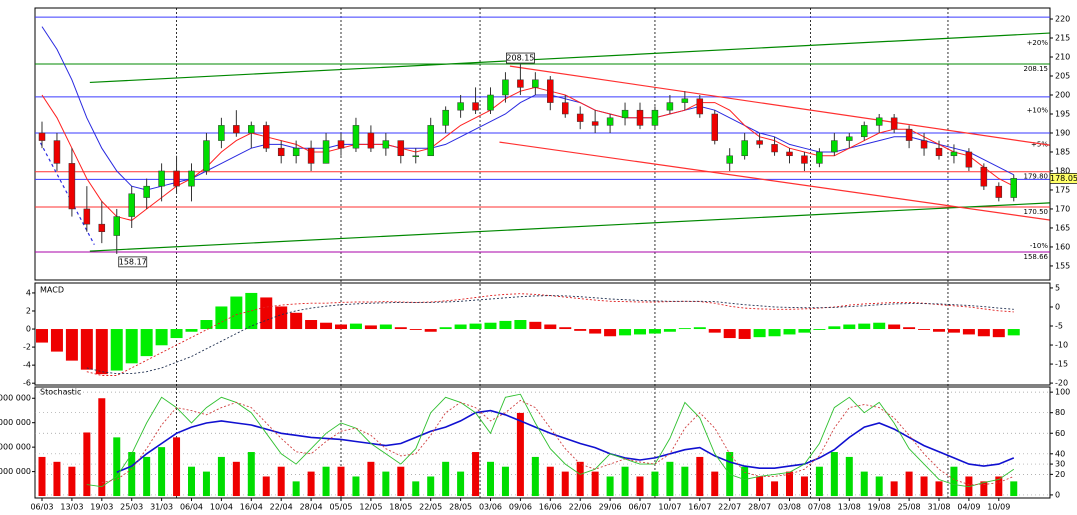 The height and width of the screenshot is (515, 1077). What do you see at coordinates (1036, 69) in the screenshot?
I see `level-label: 208.15` at bounding box center [1036, 69].